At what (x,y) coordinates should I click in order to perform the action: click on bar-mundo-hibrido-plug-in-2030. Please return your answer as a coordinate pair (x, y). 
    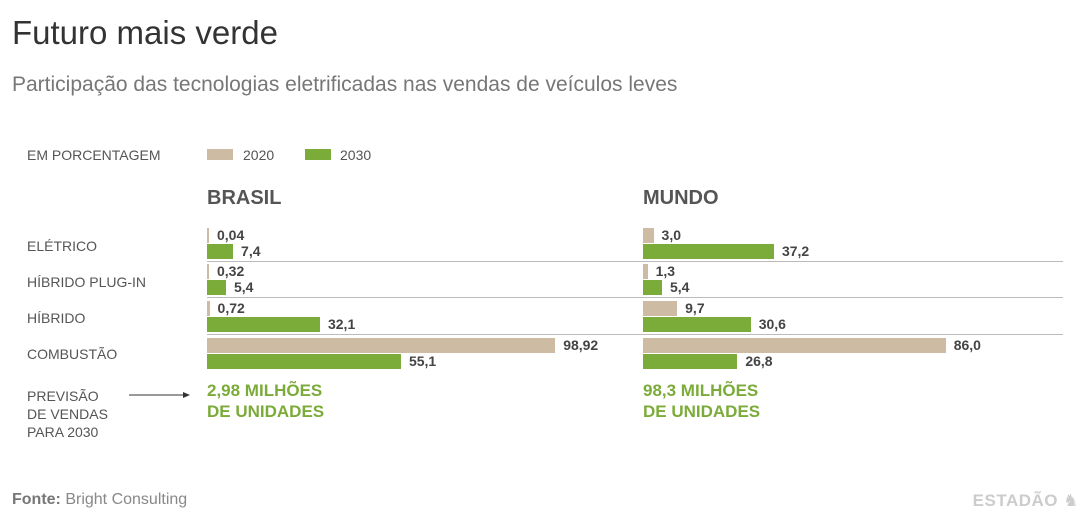
    Looking at the image, I should click on (652, 287).